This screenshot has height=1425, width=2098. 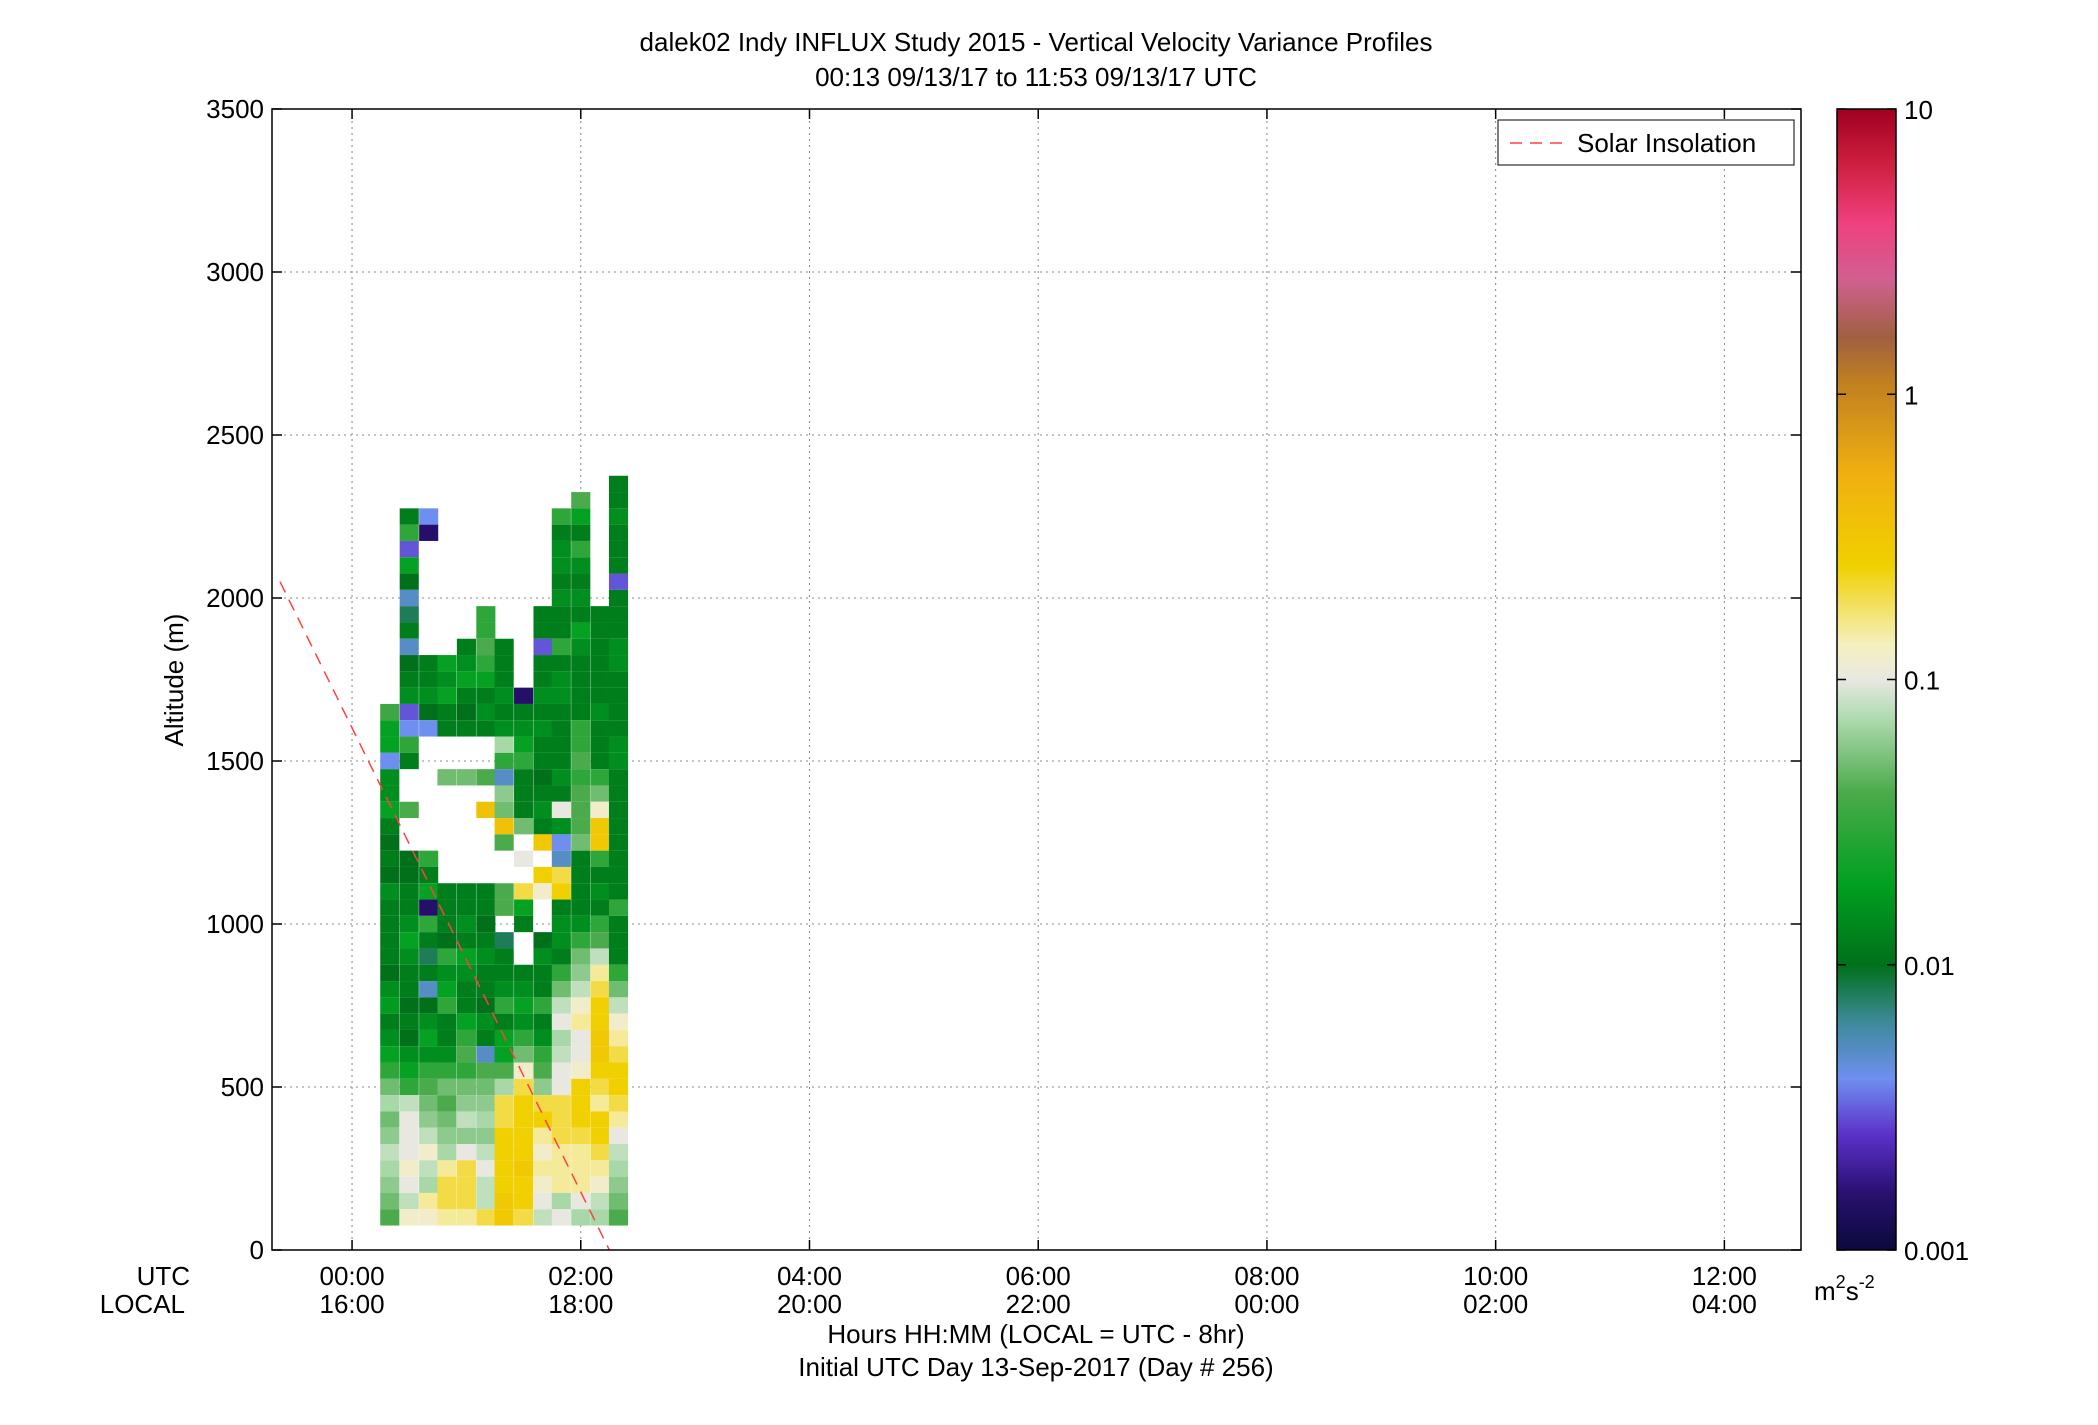 I want to click on x-tick-label-local-3: 22:00, so click(x=1038, y=1304).